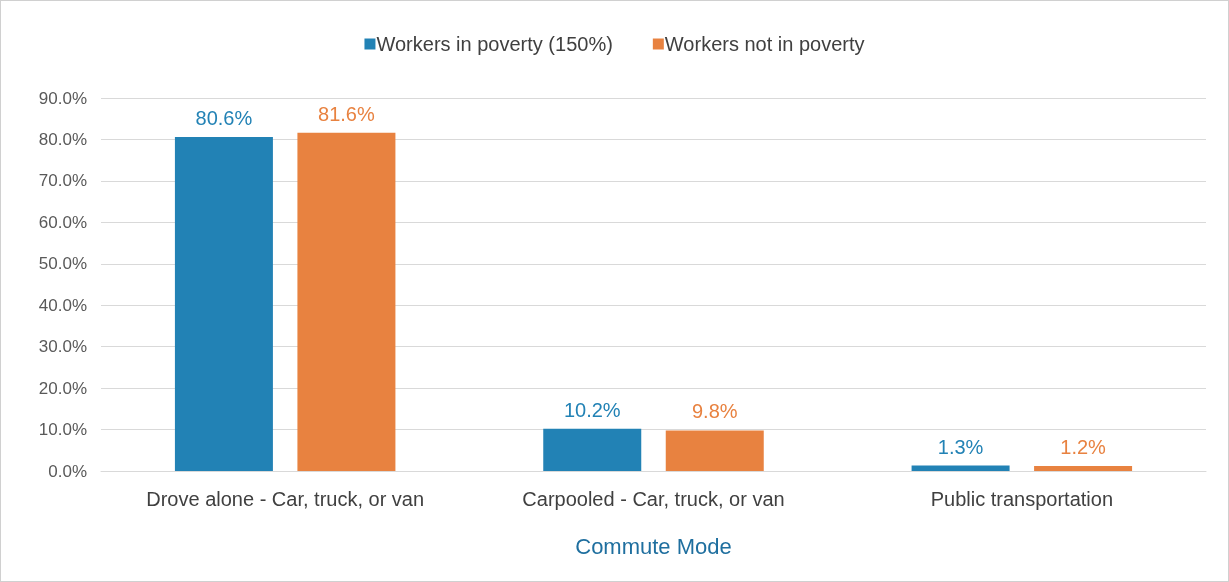  What do you see at coordinates (592, 409) in the screenshot?
I see `data-label: 10.2%` at bounding box center [592, 409].